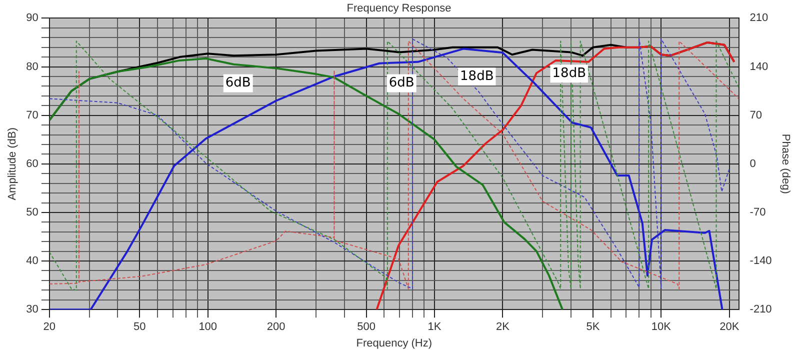 The height and width of the screenshot is (350, 800). Describe the element at coordinates (661, 327) in the screenshot. I see `x-tick-label: 10K` at that location.